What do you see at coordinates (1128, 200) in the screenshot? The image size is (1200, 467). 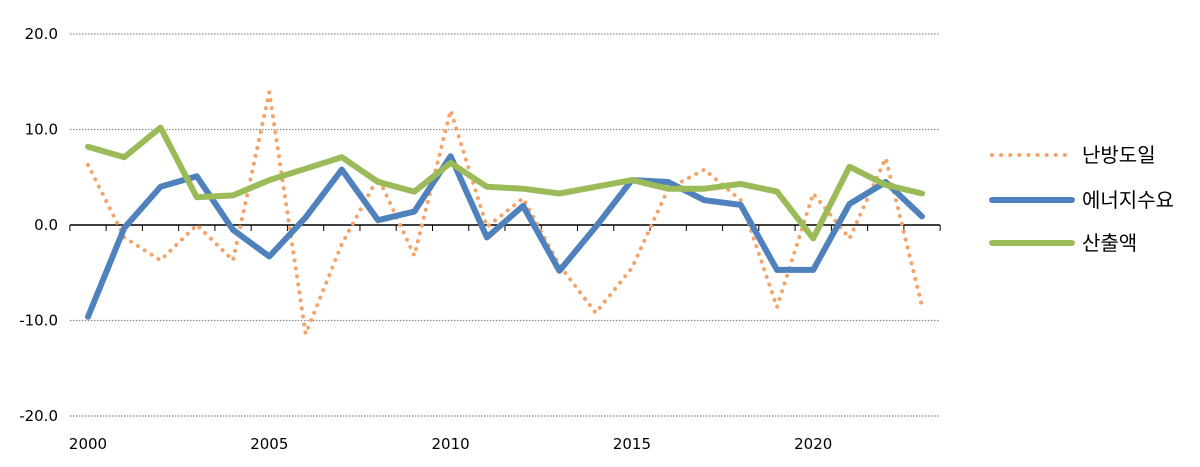 I see `legend-label-1: 에너지수요` at bounding box center [1128, 200].